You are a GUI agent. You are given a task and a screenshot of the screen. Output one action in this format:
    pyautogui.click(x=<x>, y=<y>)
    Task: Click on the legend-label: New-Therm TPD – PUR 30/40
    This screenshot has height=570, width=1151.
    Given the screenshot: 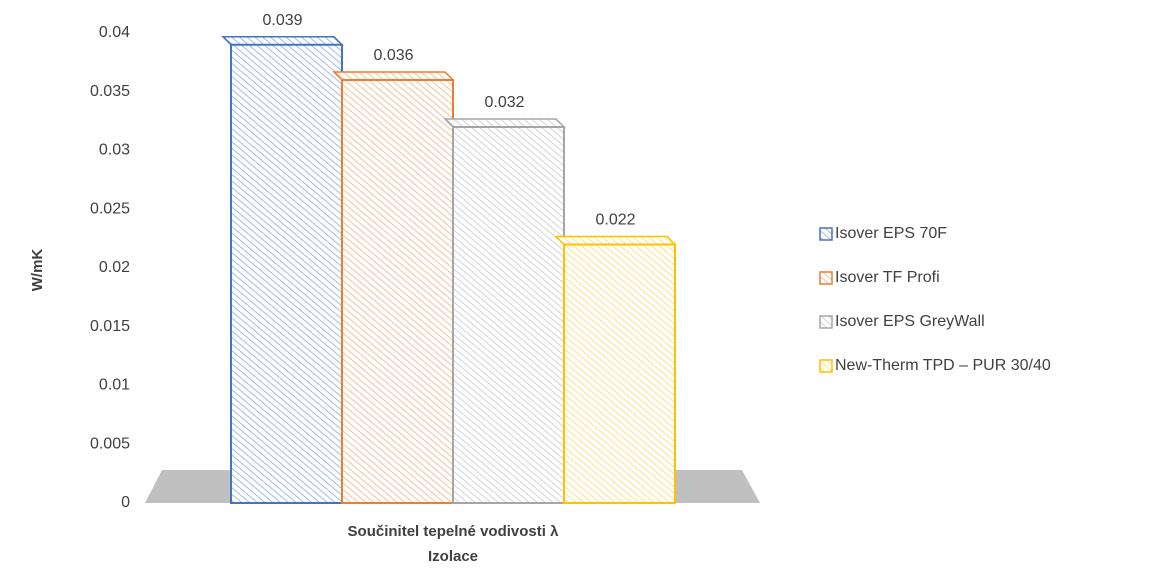 What is the action you would take?
    pyautogui.click(x=943, y=365)
    